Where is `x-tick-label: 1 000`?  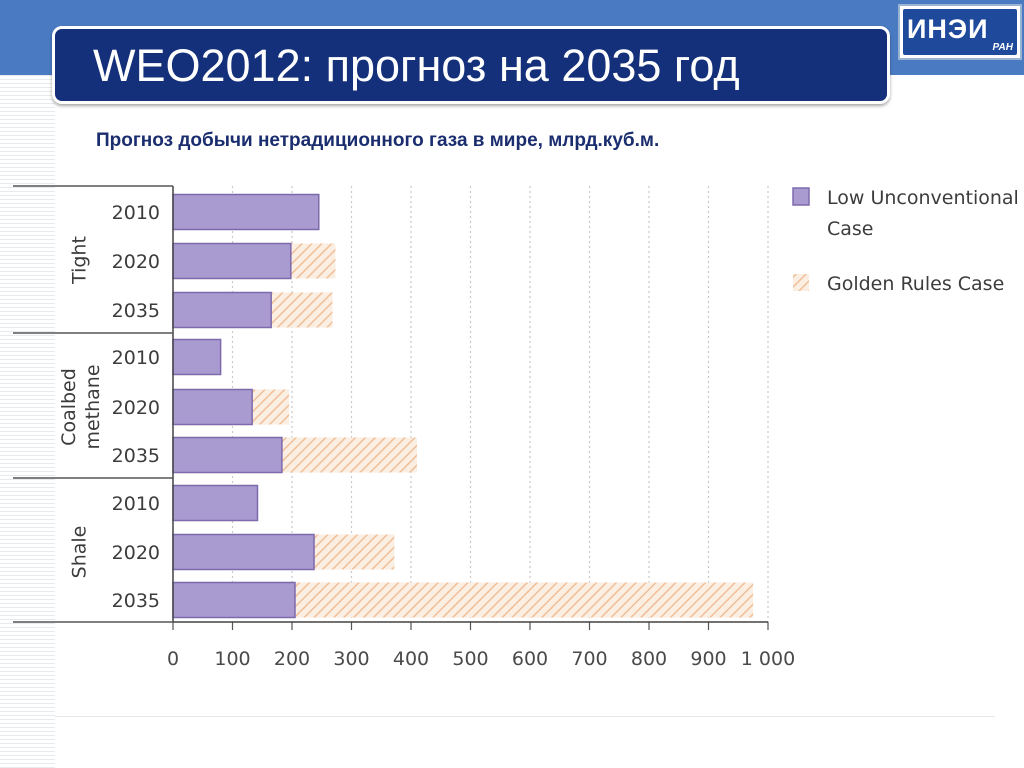
x-tick-label: 1 000 is located at coordinates (768, 659).